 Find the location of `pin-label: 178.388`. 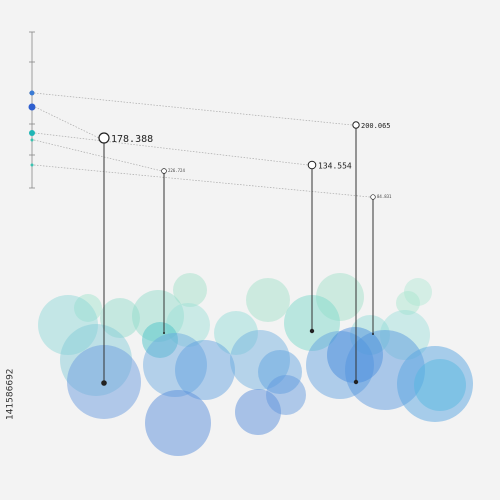

pin-label: 178.388 is located at coordinates (132, 139).